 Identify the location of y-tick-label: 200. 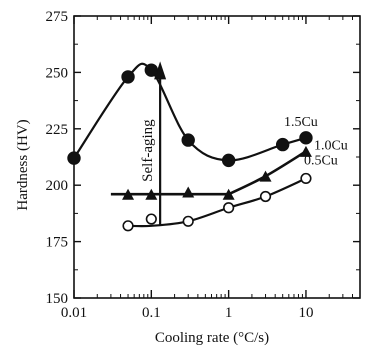
(57, 186).